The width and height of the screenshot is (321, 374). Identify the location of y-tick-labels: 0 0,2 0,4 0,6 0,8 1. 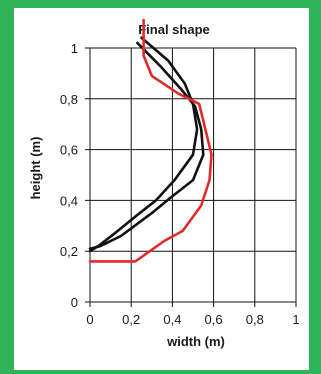
(69, 175).